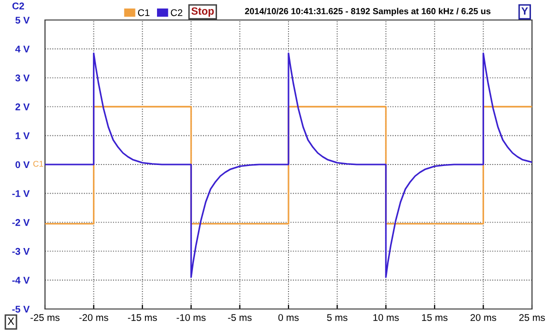  I want to click on x-tick-label: -15 ms, so click(142, 317).